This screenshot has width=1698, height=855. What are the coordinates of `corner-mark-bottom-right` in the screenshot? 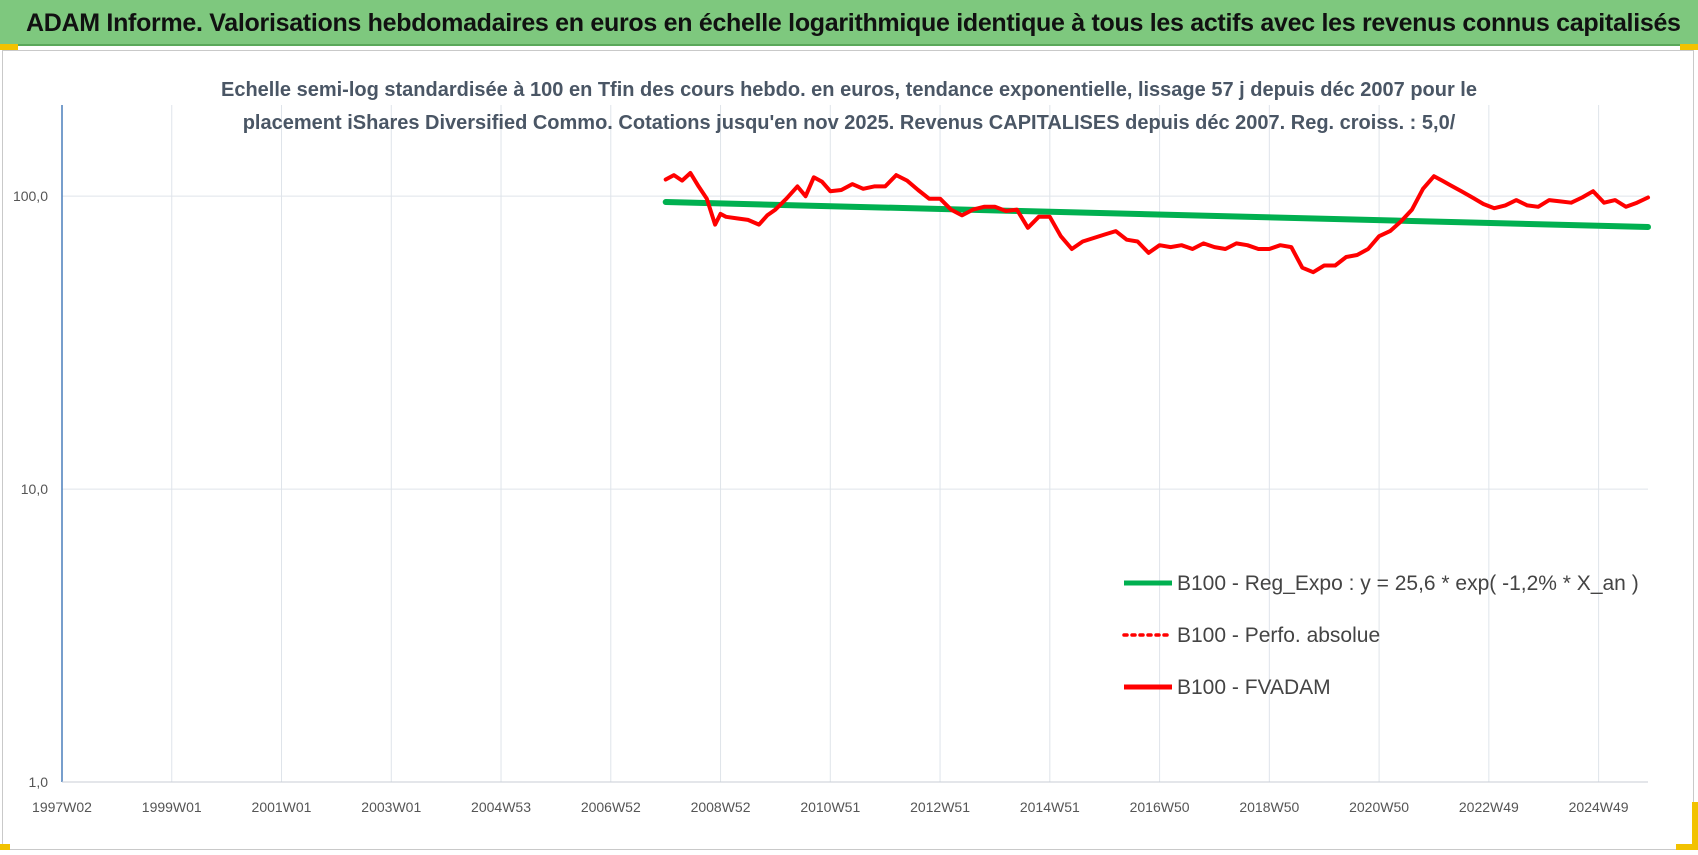 It's located at (1695, 826).